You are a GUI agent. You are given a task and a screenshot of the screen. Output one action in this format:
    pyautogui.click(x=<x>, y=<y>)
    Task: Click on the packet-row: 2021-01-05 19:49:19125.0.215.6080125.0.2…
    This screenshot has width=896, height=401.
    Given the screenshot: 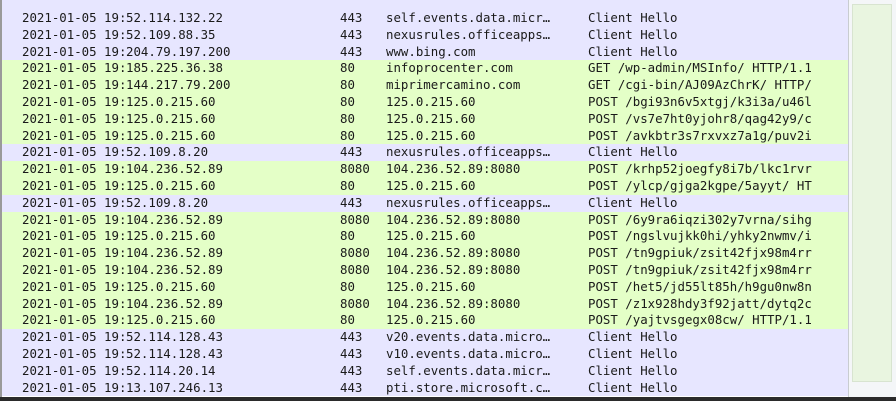 What is the action you would take?
    pyautogui.click(x=425, y=237)
    